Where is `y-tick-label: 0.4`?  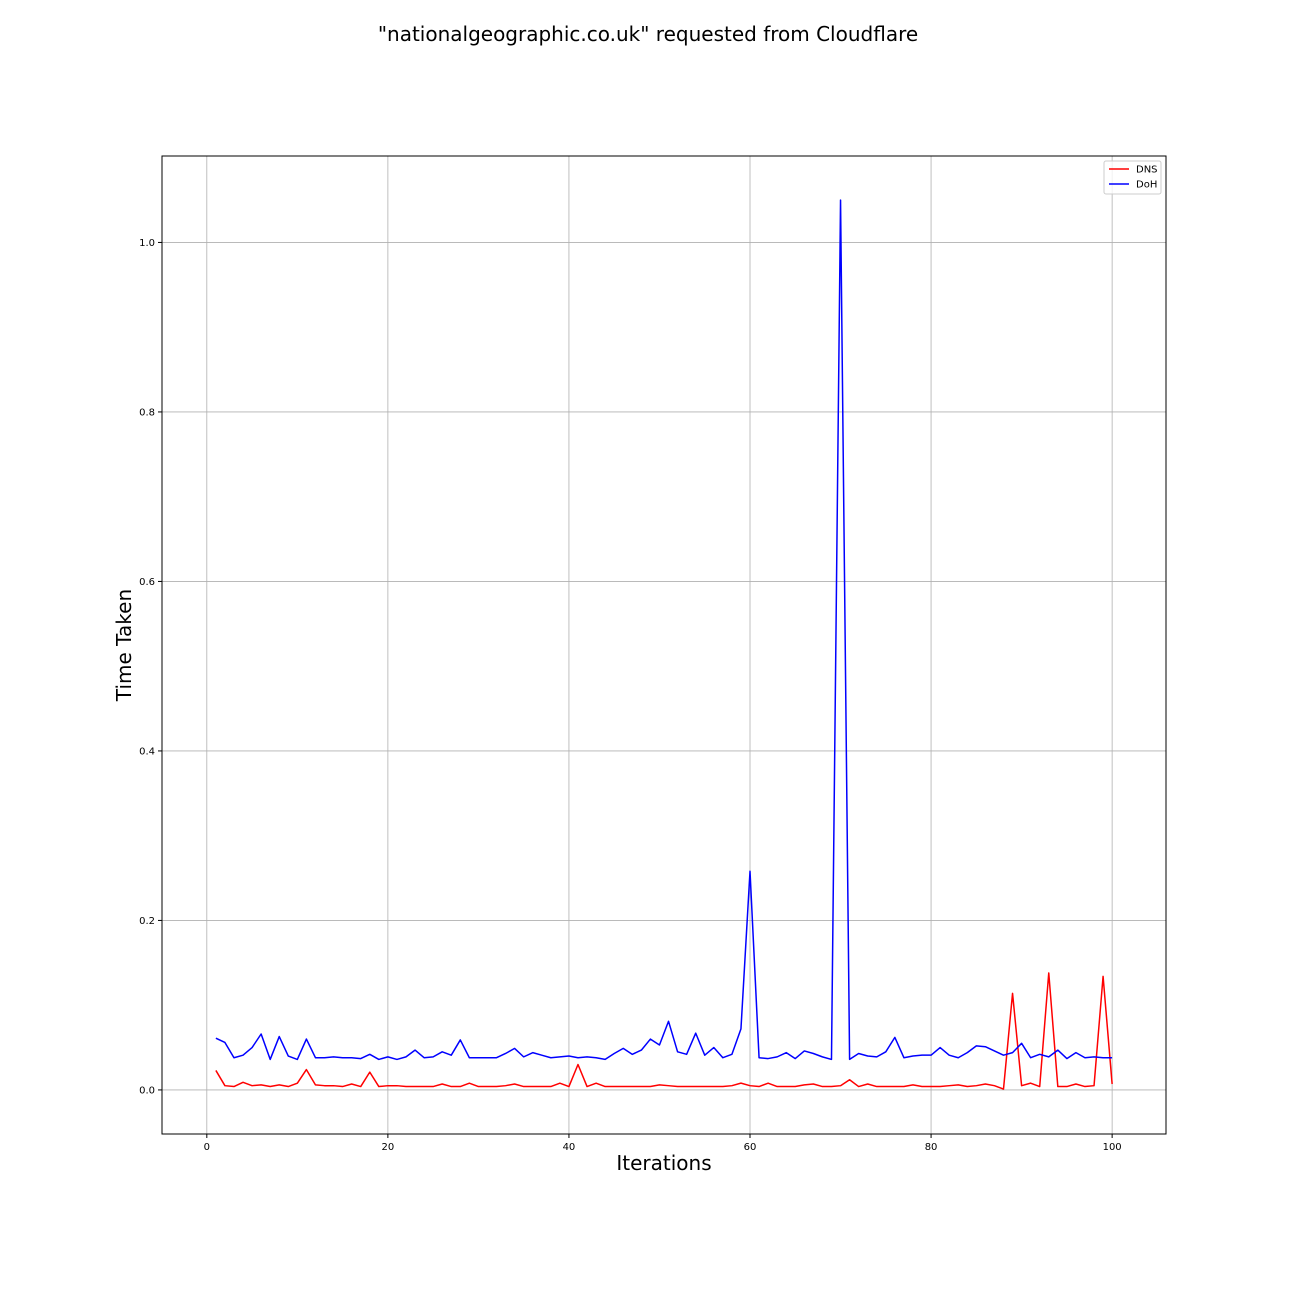 y-tick-label: 0.4 is located at coordinates (147, 751).